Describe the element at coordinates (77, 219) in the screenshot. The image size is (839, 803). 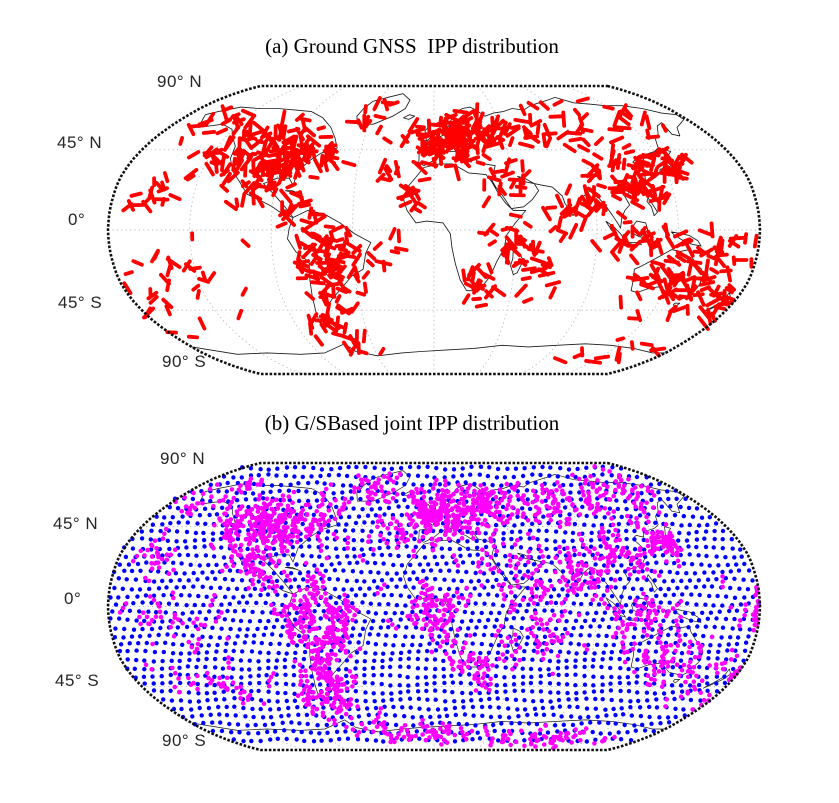
I see `lat-tick-a-0: 0°` at that location.